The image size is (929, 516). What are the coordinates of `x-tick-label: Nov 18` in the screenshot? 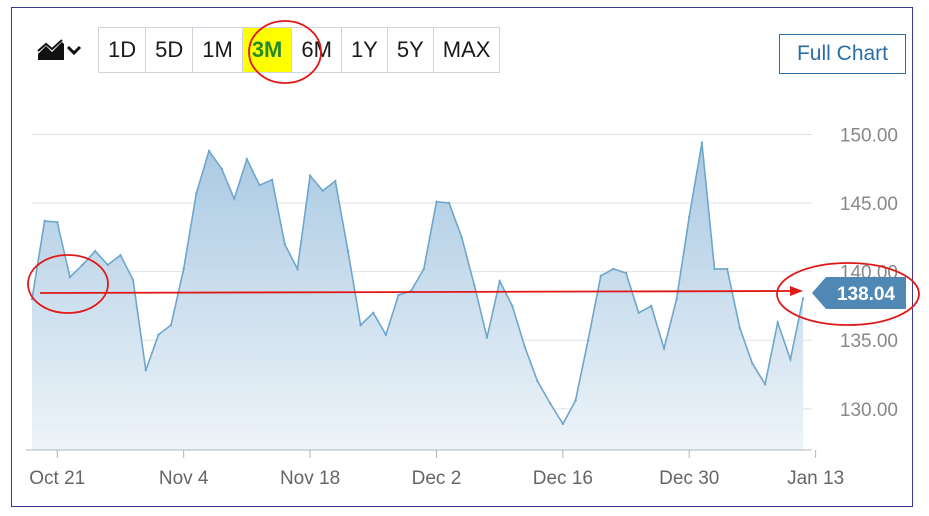 It's located at (310, 478).